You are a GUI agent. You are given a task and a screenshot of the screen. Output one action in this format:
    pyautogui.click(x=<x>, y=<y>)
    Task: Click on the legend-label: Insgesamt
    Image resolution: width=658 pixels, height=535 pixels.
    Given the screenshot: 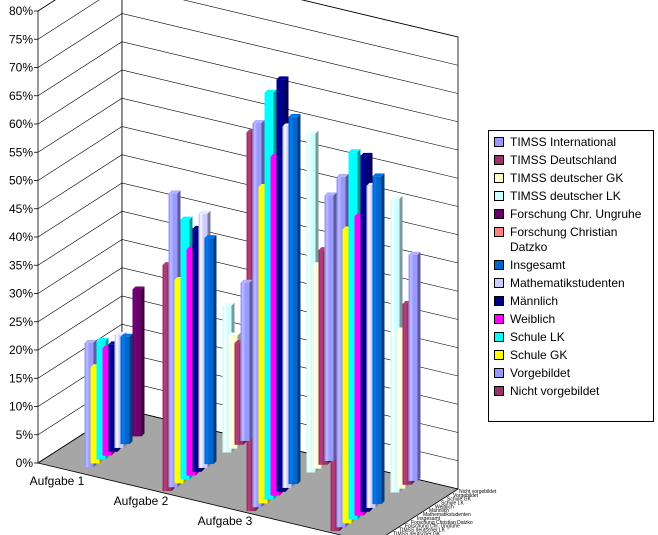 What is the action you would take?
    pyautogui.click(x=538, y=265)
    